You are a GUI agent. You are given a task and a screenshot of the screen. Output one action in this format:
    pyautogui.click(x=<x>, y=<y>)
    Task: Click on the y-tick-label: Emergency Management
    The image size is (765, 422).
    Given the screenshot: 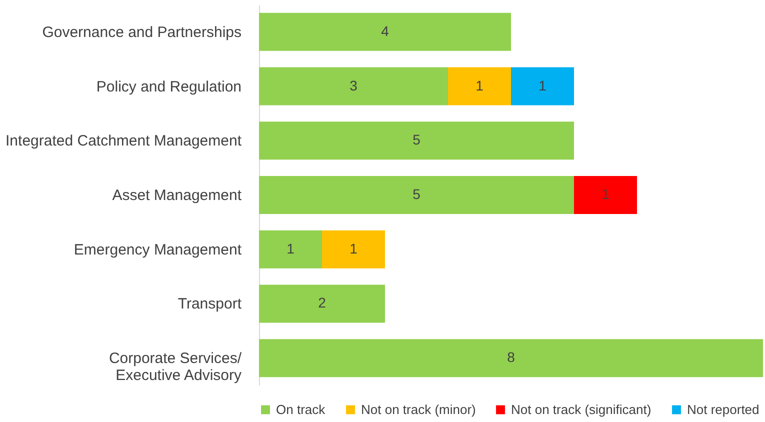 What is the action you would take?
    pyautogui.click(x=158, y=249)
    